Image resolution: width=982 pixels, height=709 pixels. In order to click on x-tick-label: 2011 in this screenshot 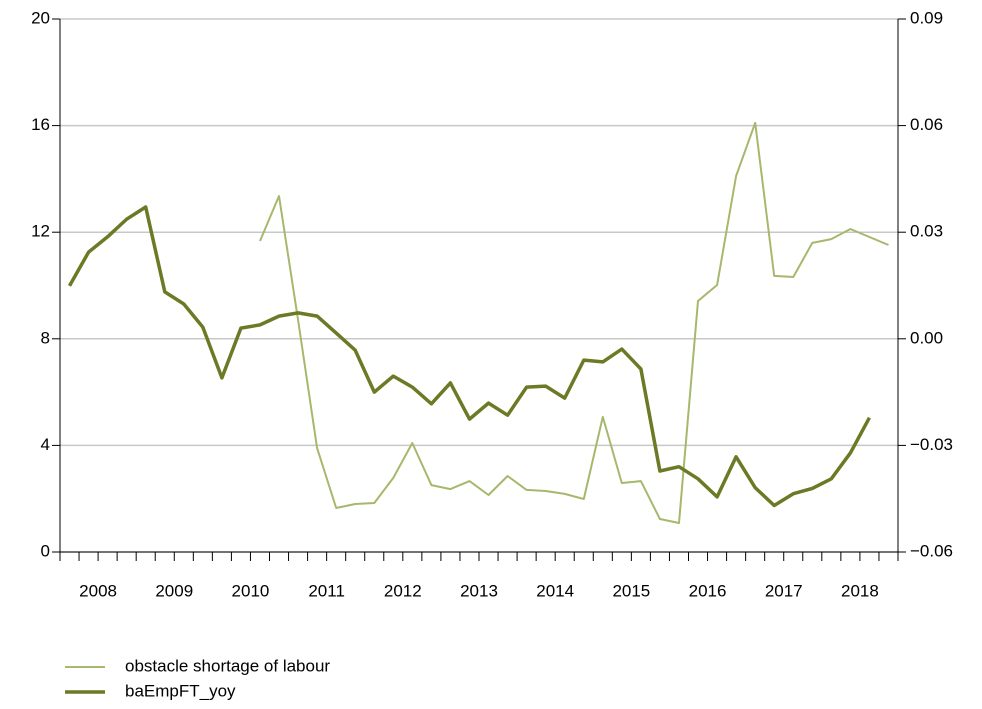, I will do `click(326, 590)`.